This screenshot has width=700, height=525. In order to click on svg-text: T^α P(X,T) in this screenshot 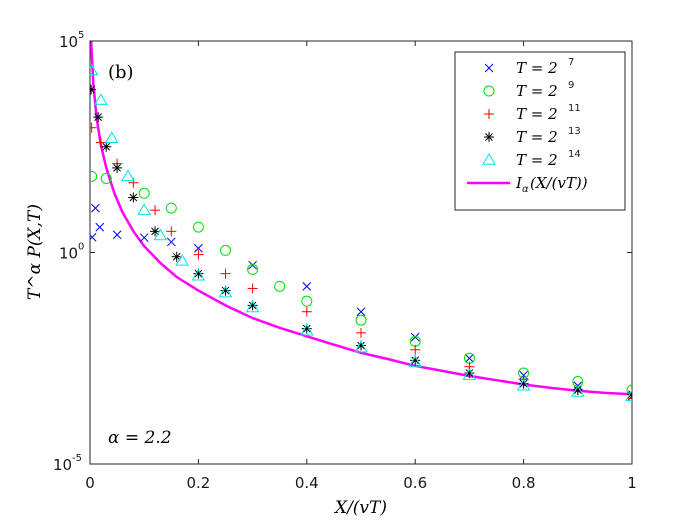, I will do `click(35, 252)`.